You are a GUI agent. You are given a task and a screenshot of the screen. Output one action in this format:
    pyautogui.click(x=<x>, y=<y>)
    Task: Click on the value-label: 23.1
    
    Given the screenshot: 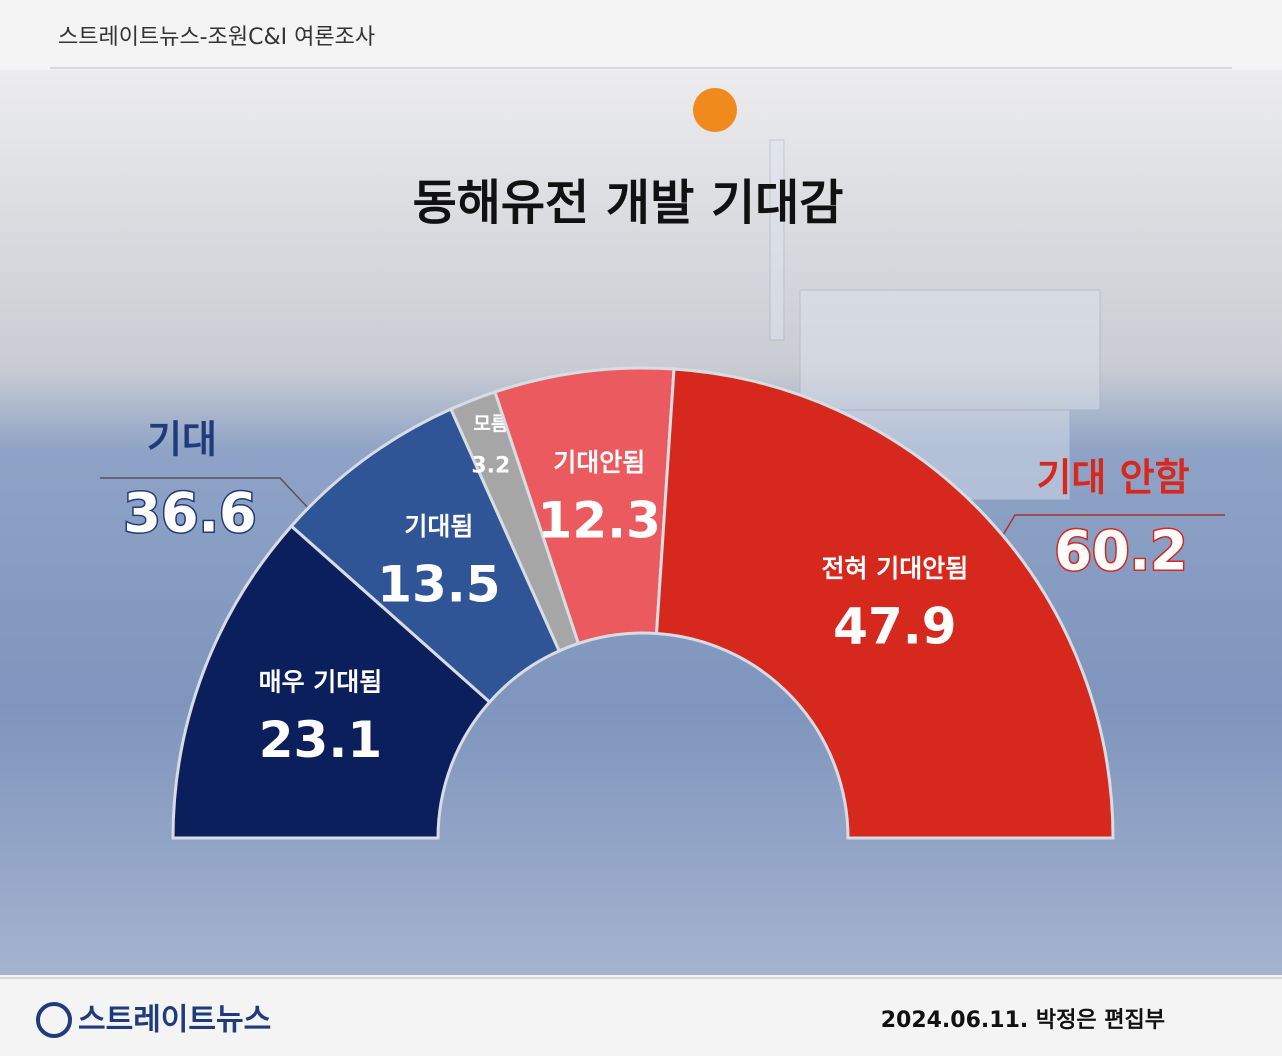 What is the action you would take?
    pyautogui.click(x=320, y=740)
    